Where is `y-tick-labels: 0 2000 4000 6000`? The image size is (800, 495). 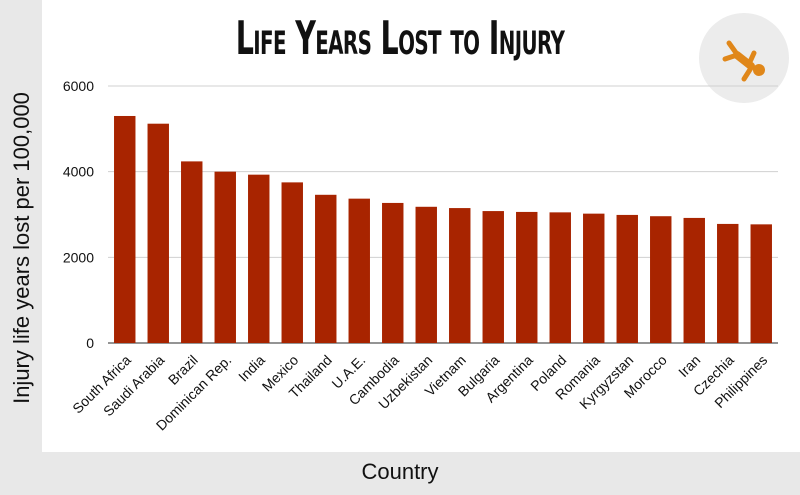
y-tick-labels: 0 2000 4000 6000 is located at coordinates (78, 214).